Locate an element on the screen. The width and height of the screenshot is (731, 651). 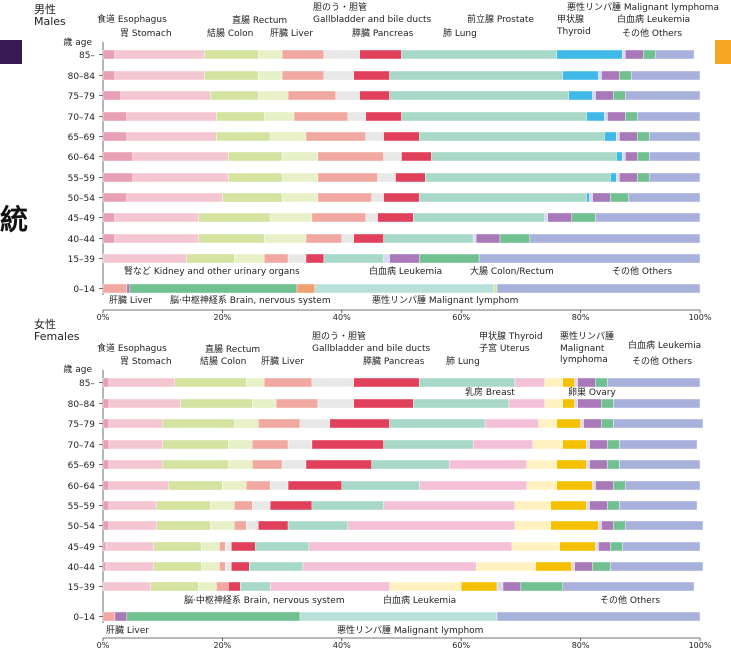
m-label-colon: 結腸 Colon is located at coordinates (230, 34).